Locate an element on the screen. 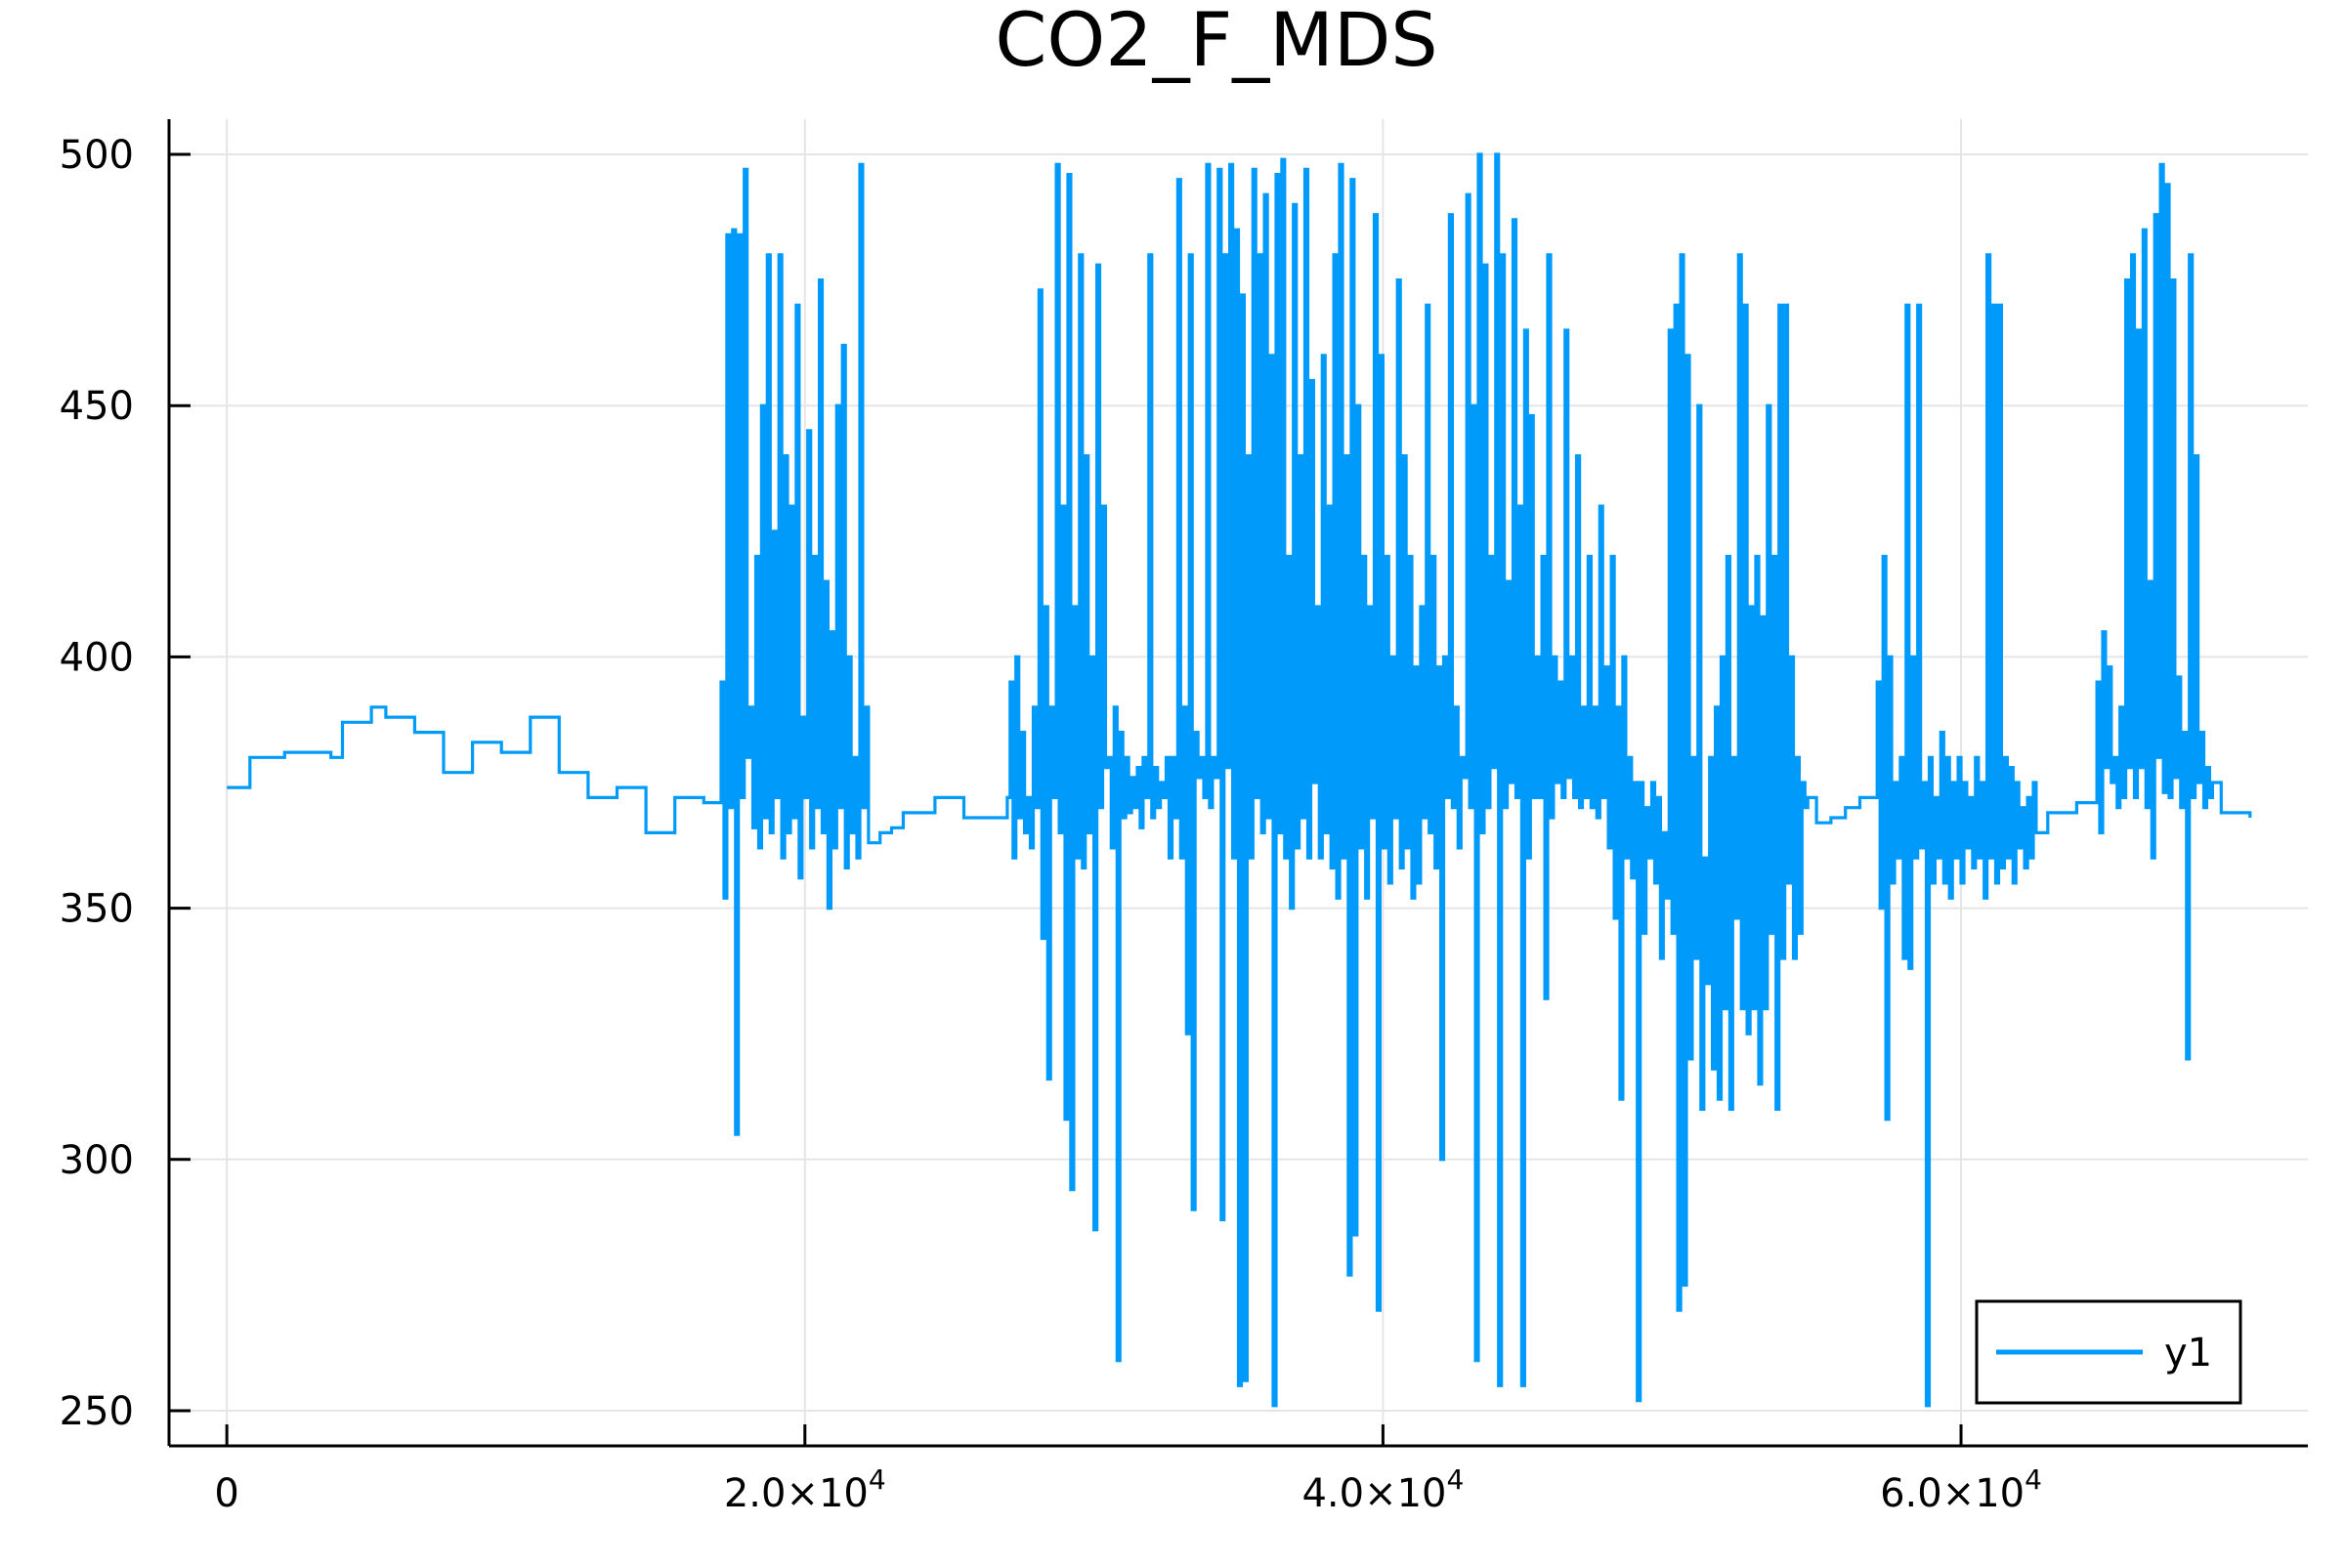  chart-title: CO2_F_MDS is located at coordinates (1216, 41).